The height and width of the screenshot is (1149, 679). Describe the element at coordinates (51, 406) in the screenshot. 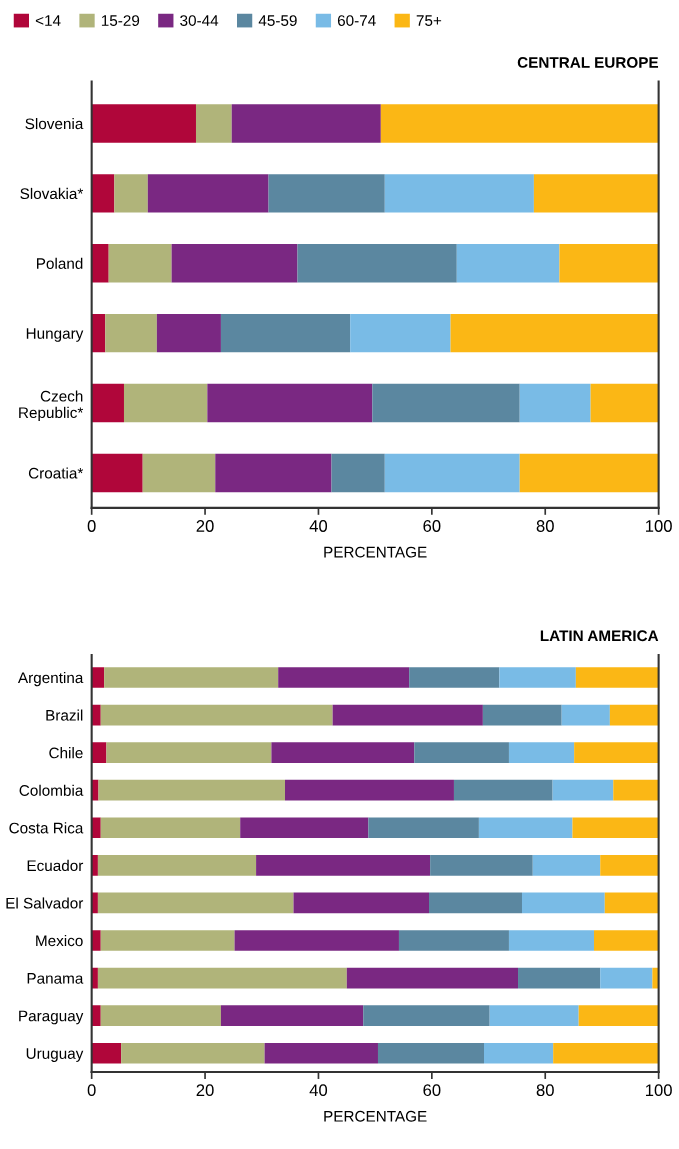

I see `y-tick-label: Czech Republic*` at that location.